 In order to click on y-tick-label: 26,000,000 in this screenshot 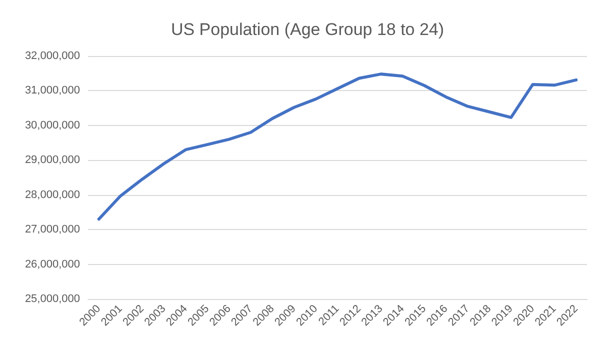, I will do `click(52, 264)`.